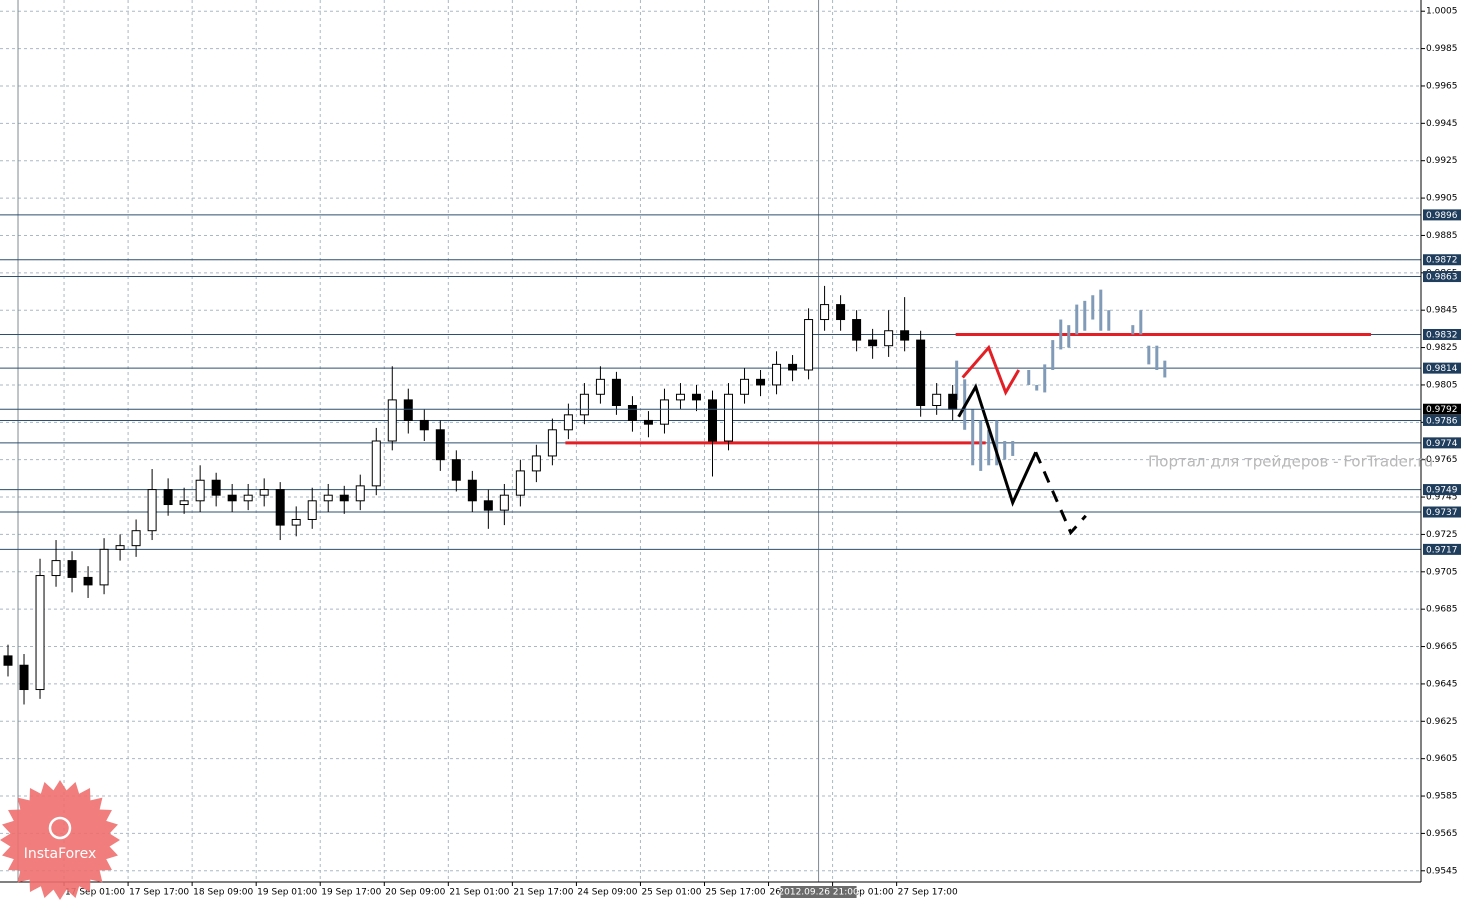  Describe the element at coordinates (1442, 385) in the screenshot. I see `y-tick-label: 0.9805` at that location.